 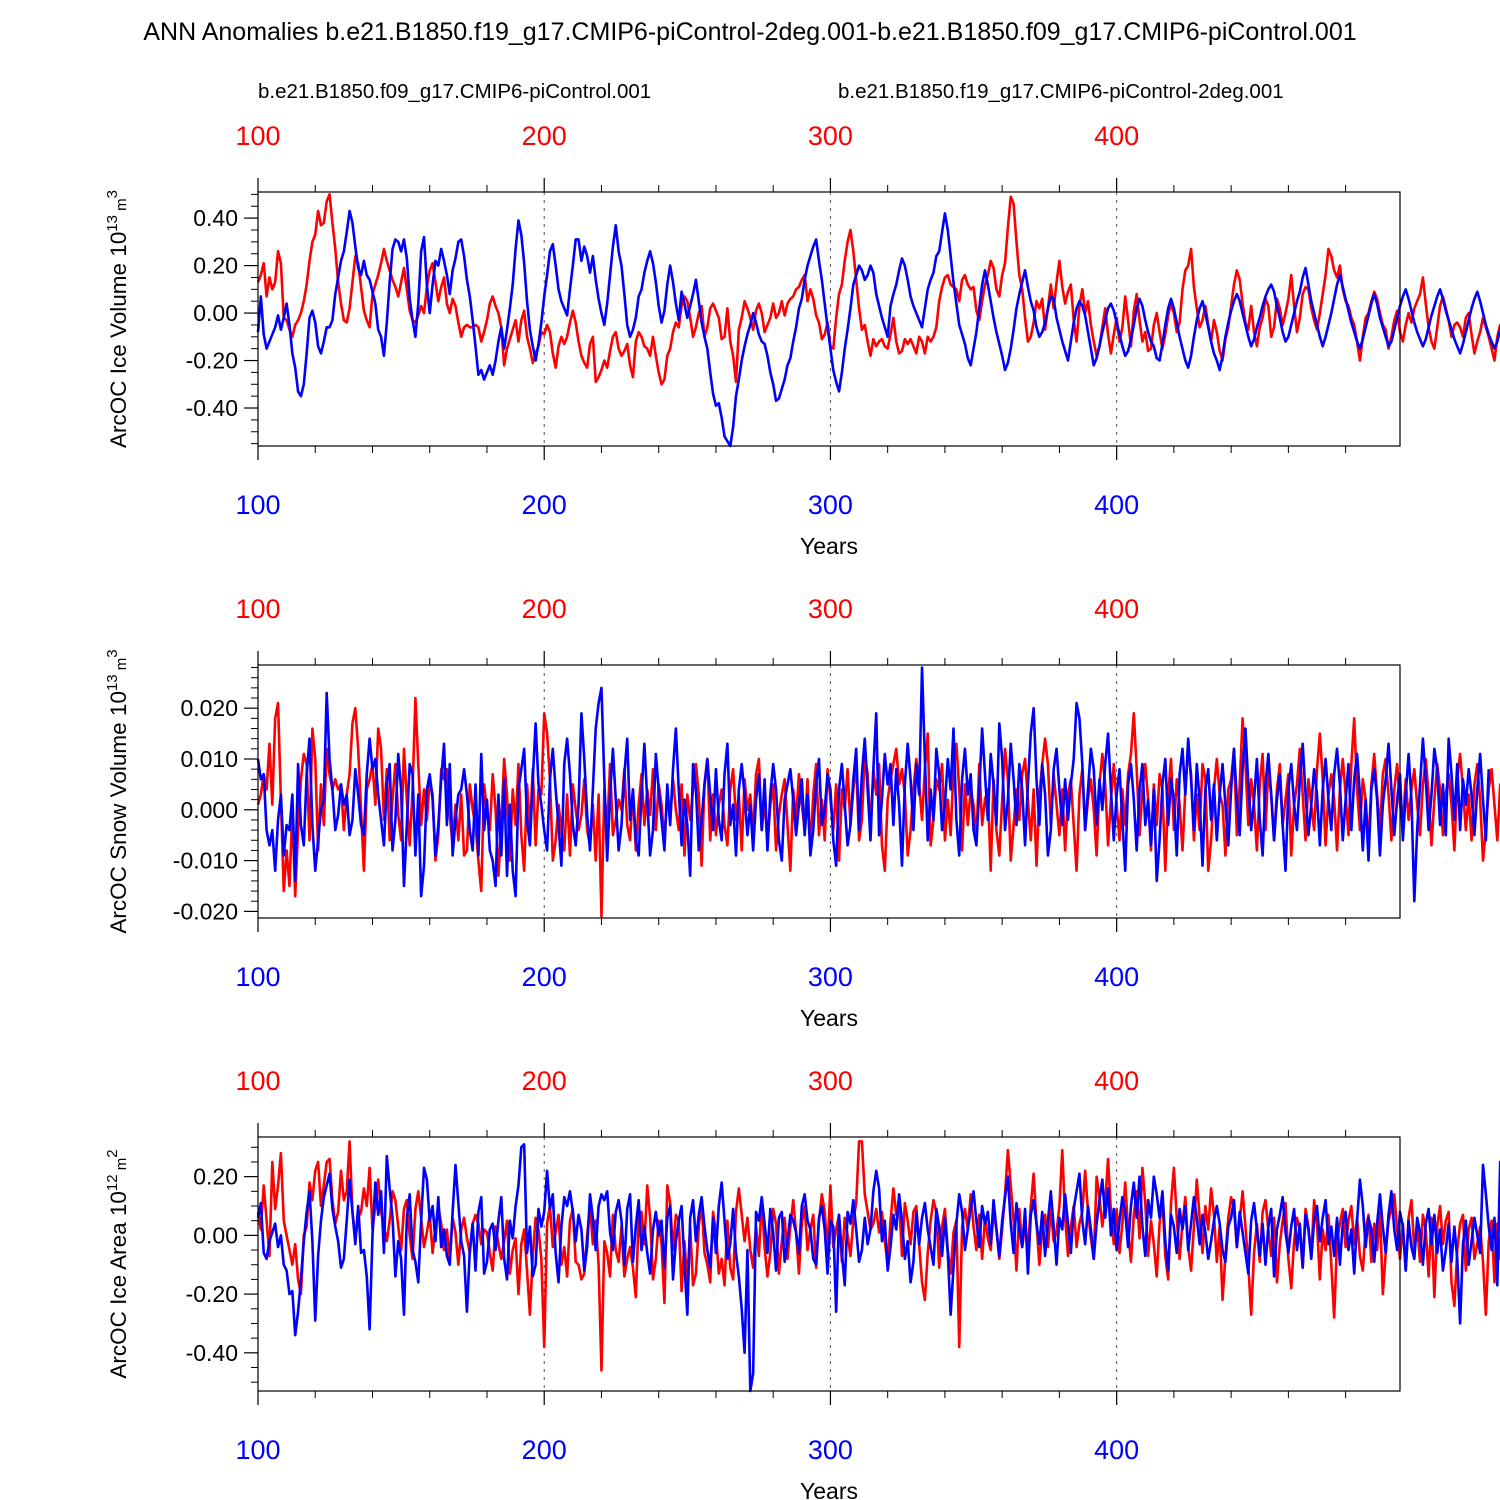 What do you see at coordinates (455, 91) in the screenshot?
I see `legend-red-series-label: b.e21.B1850.f09_g17.CMIP6-piControl.001` at bounding box center [455, 91].